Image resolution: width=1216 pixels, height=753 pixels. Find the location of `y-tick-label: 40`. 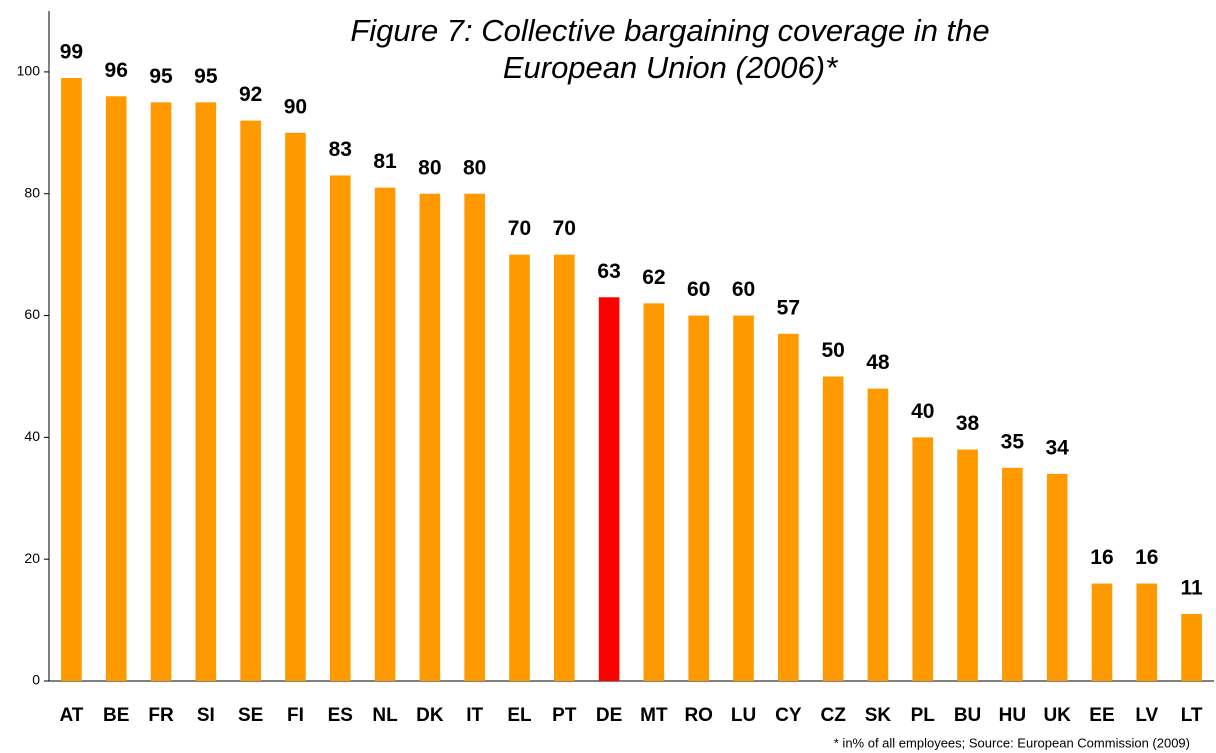

y-tick-label: 40 is located at coordinates (32, 436).